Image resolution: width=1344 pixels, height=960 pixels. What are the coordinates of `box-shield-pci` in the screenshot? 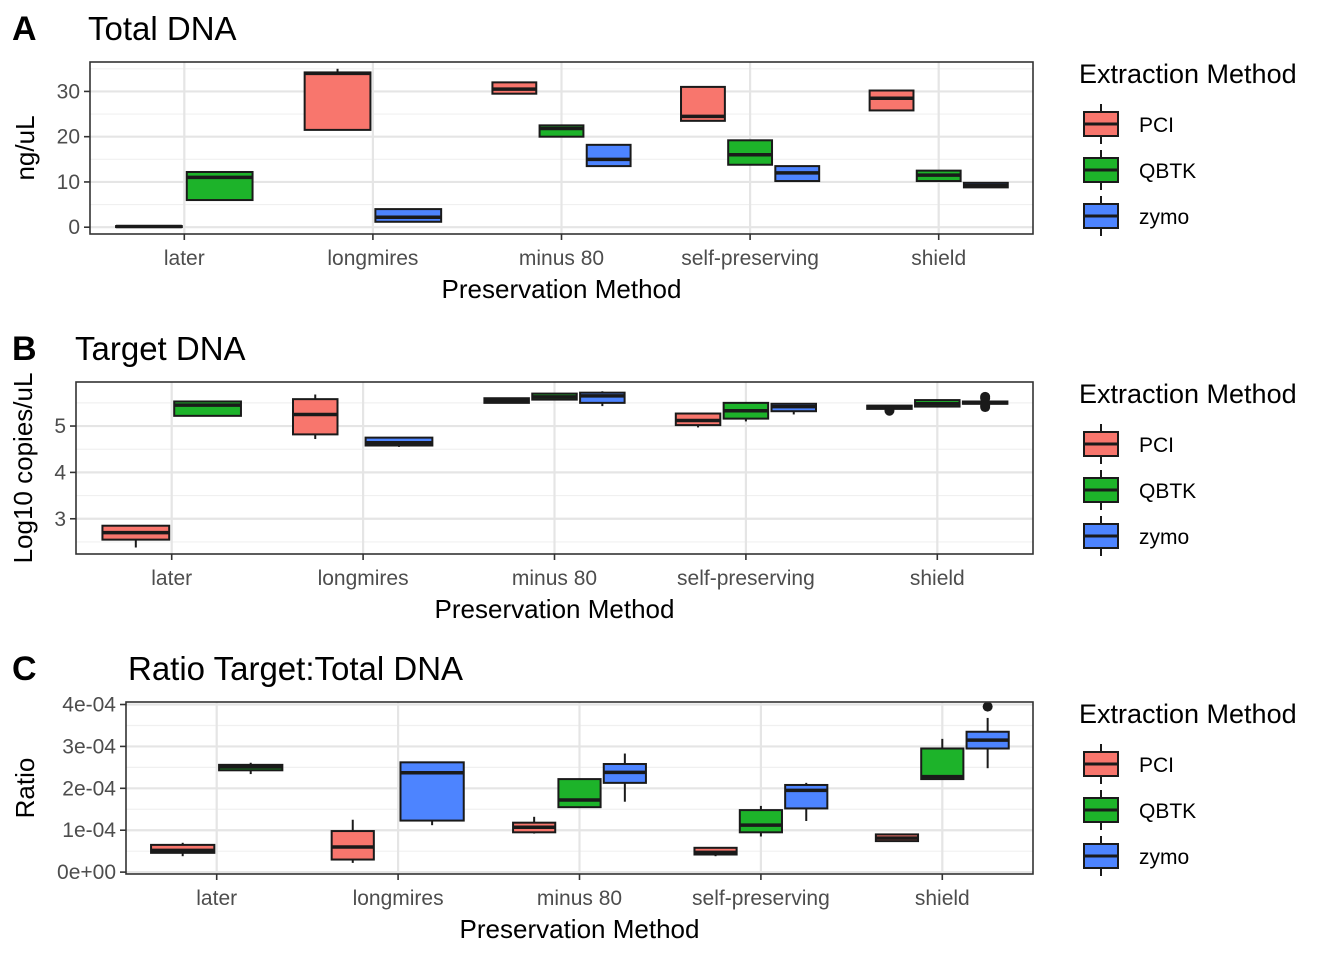 It's located at (891, 100).